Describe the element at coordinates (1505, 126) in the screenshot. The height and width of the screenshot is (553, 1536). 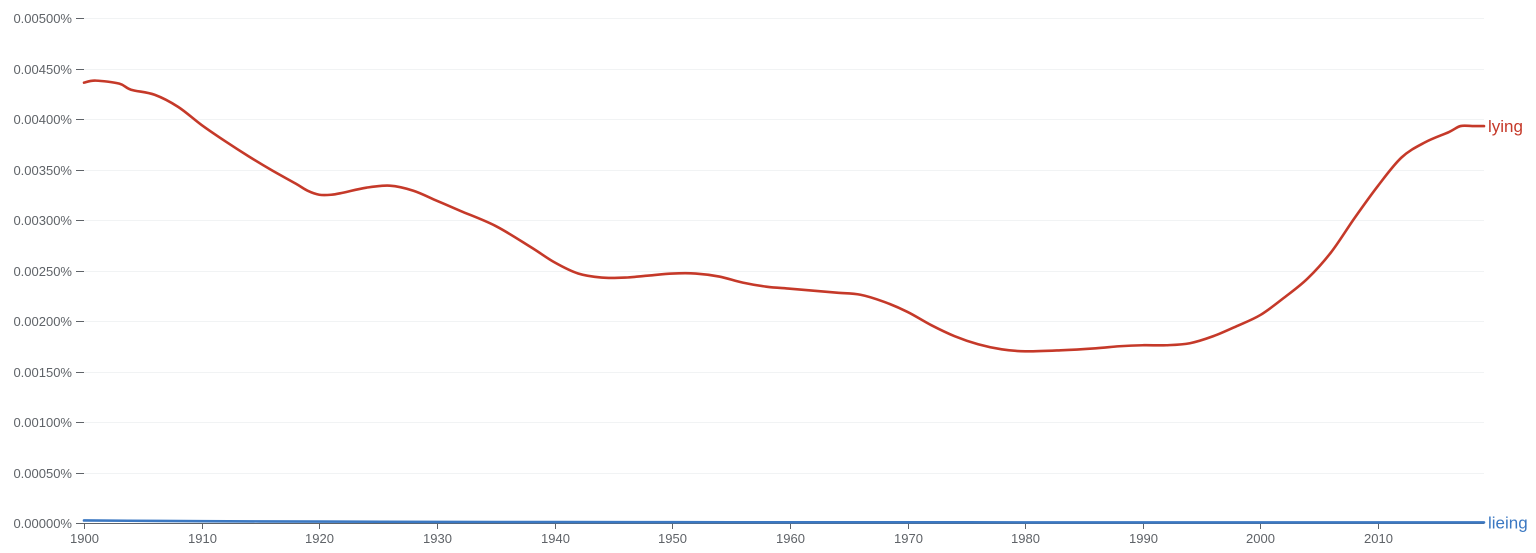
I see `series-label-lying: lying` at that location.